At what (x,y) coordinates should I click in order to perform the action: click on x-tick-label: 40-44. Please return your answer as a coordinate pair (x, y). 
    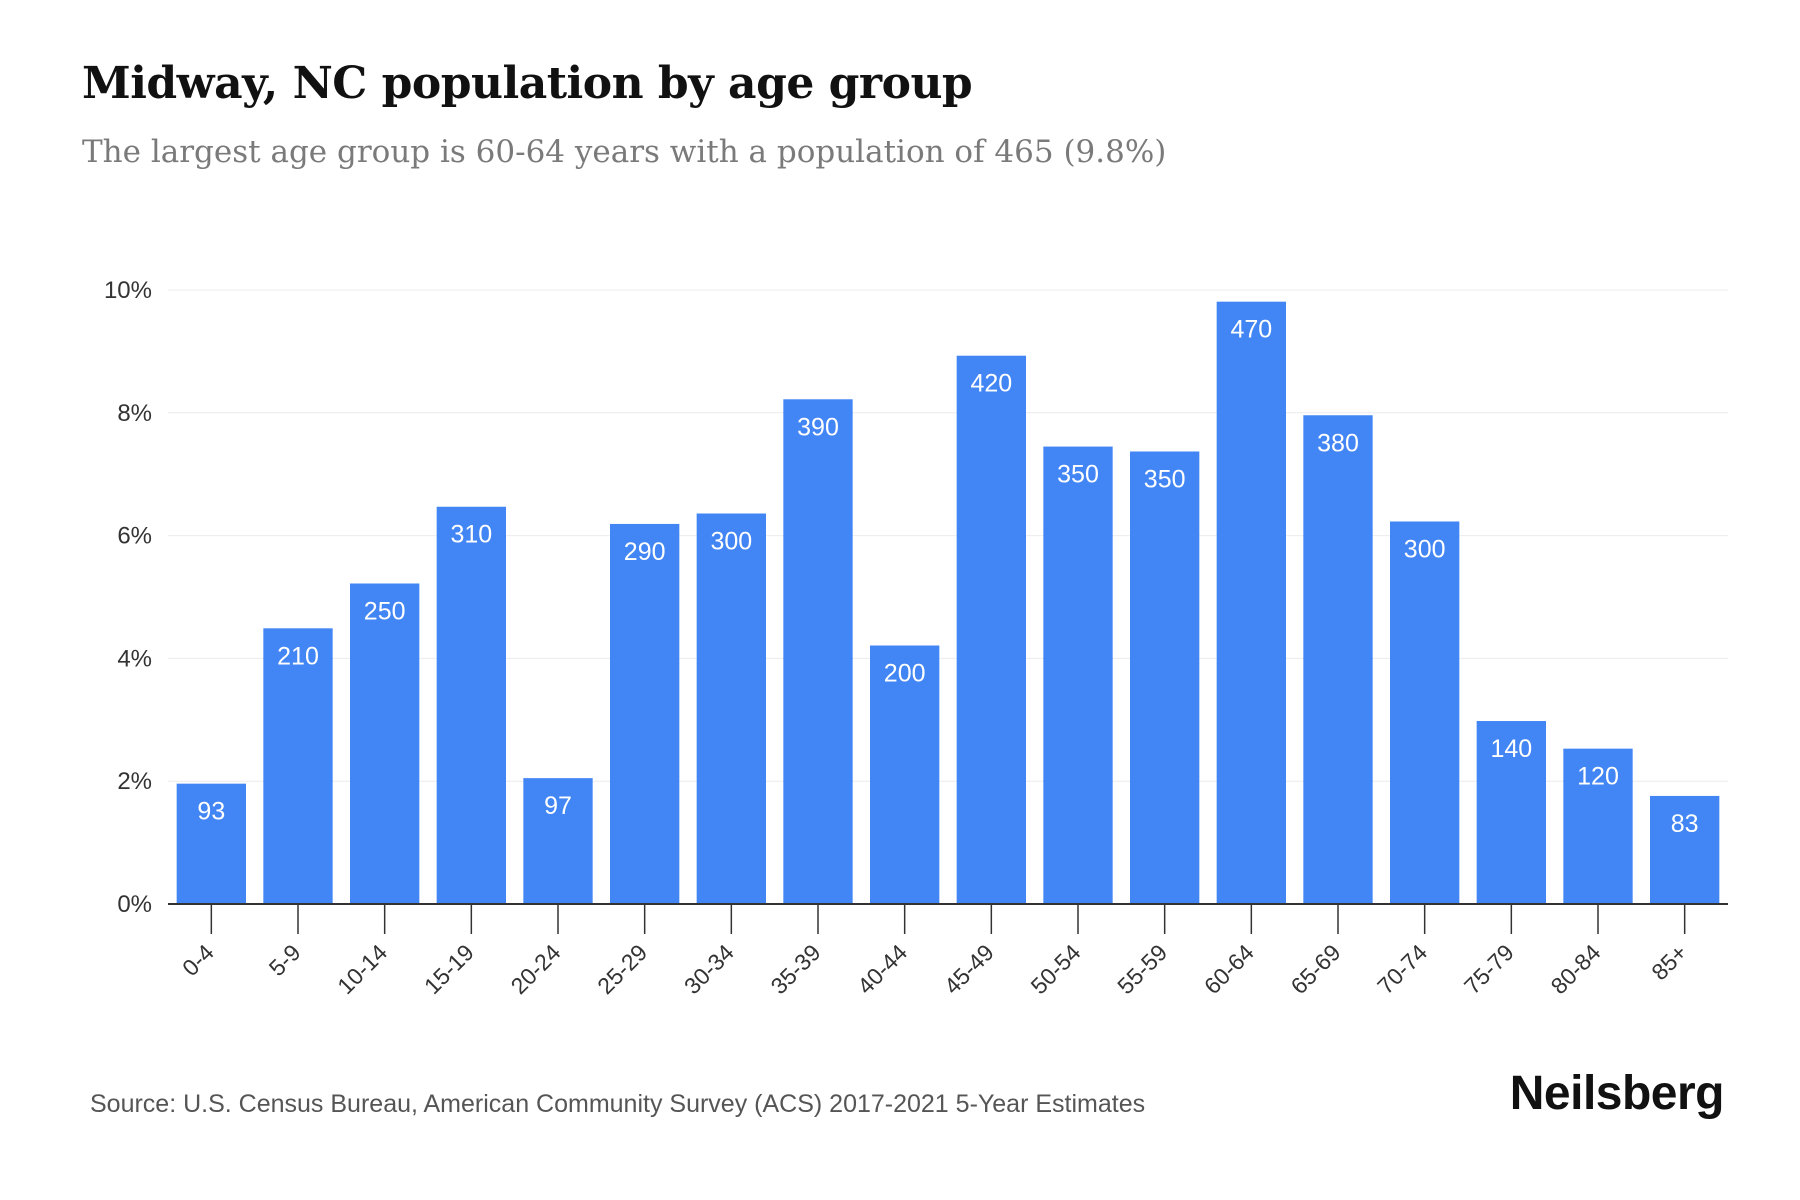
    Looking at the image, I should click on (882, 969).